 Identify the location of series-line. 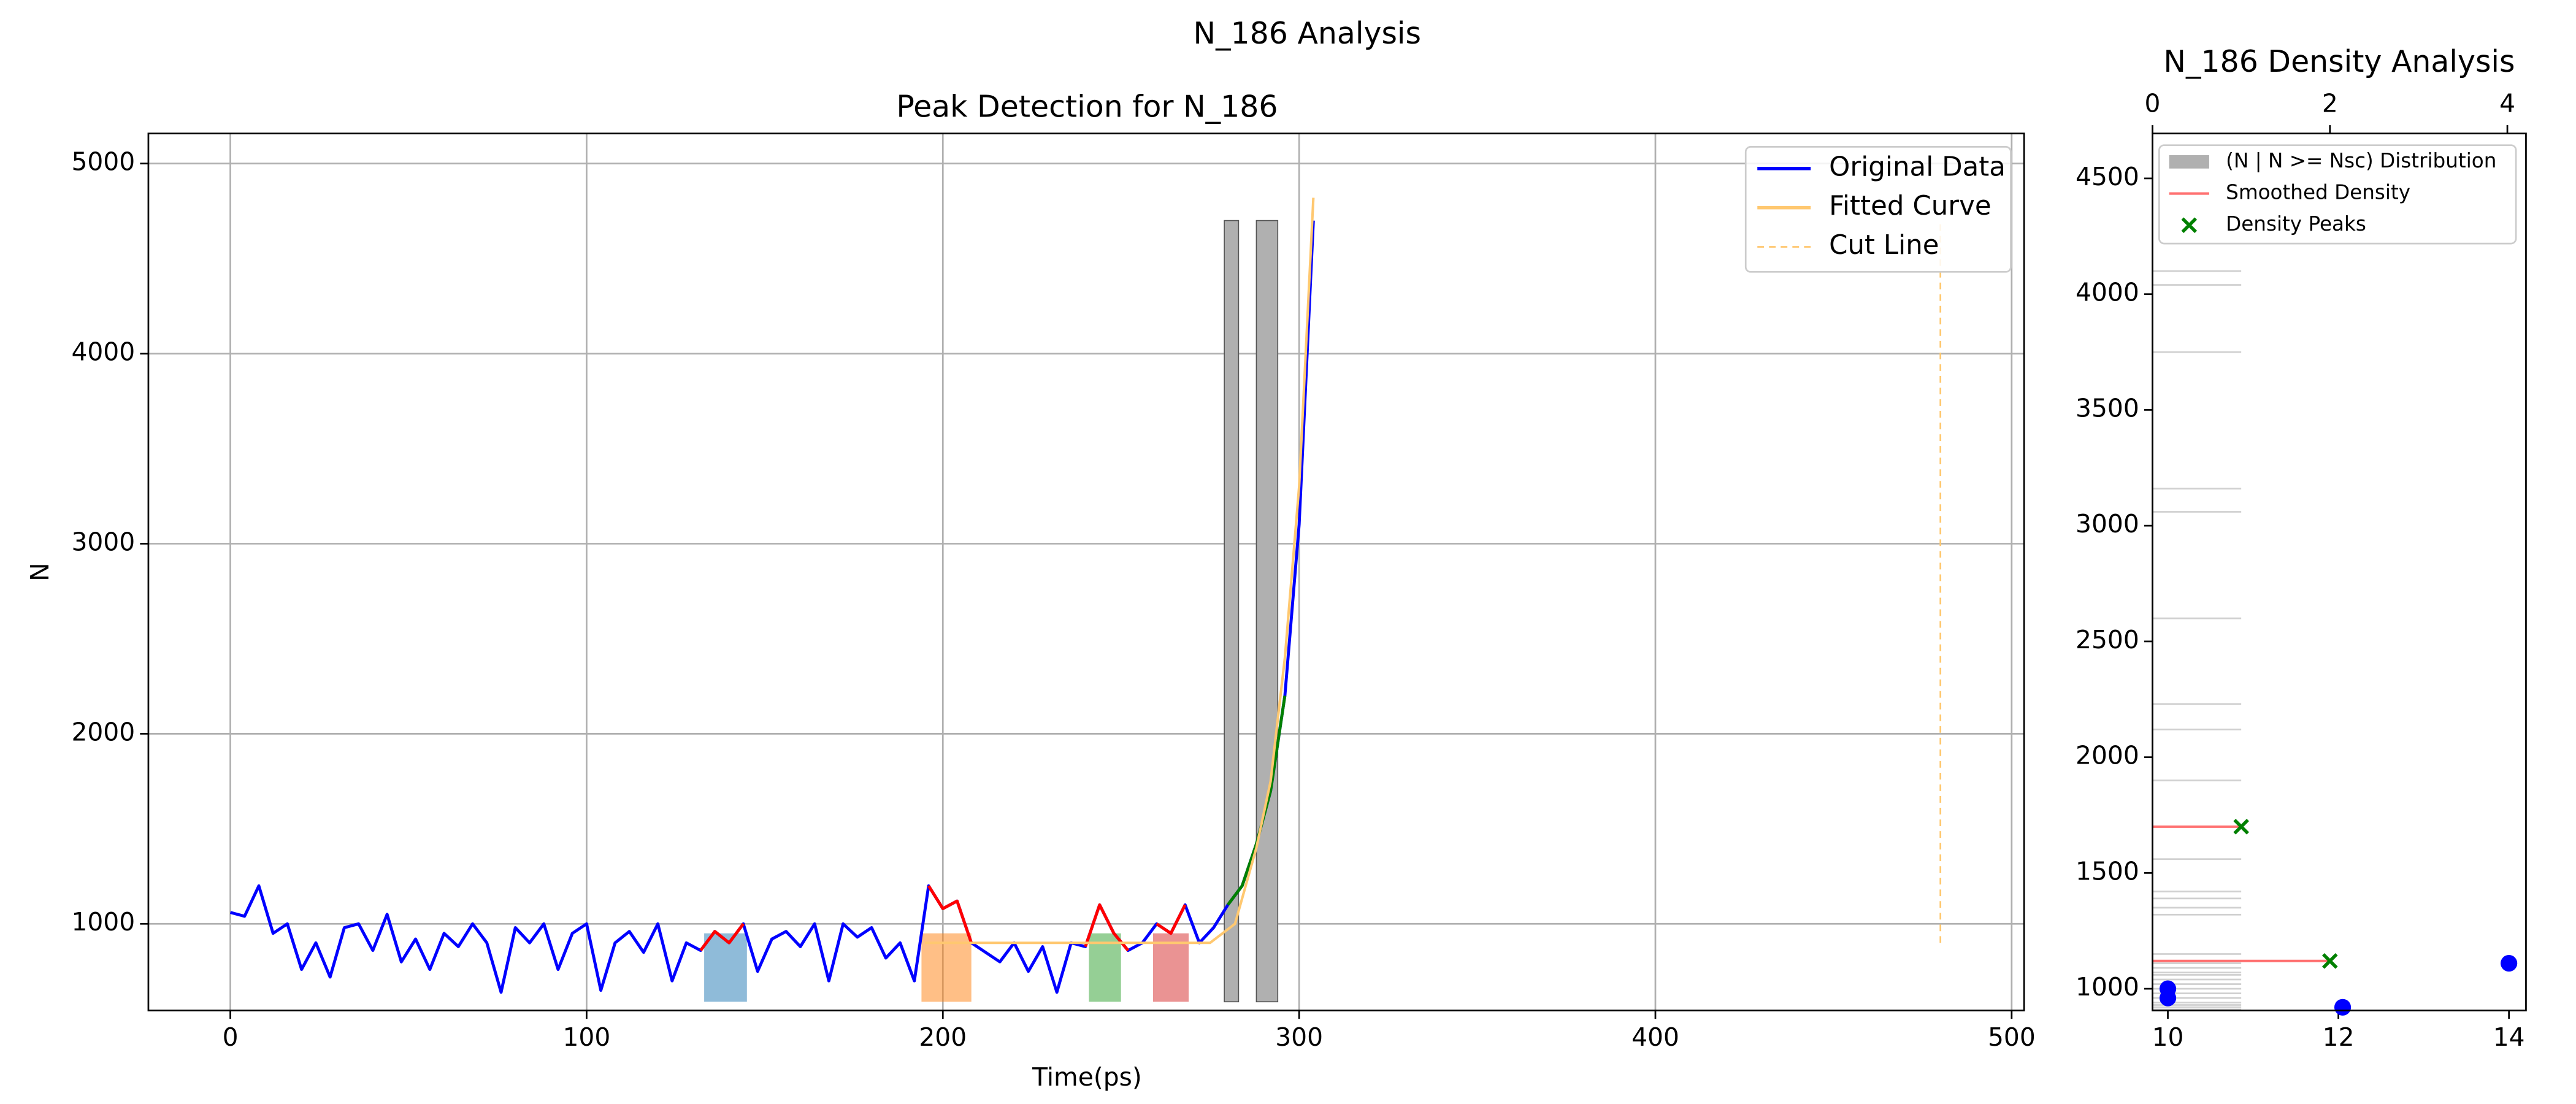
(1120, 571).